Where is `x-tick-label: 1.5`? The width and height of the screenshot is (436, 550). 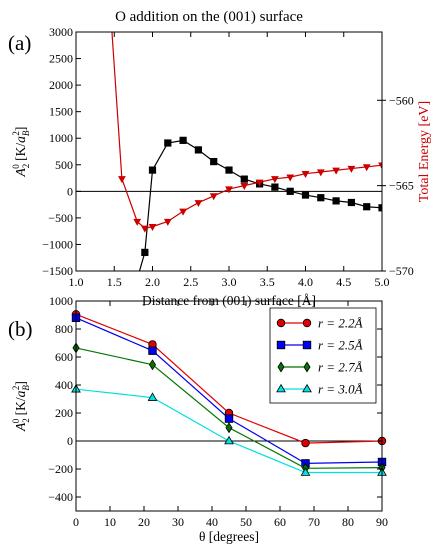 x-tick-label: 1.5 is located at coordinates (114, 282).